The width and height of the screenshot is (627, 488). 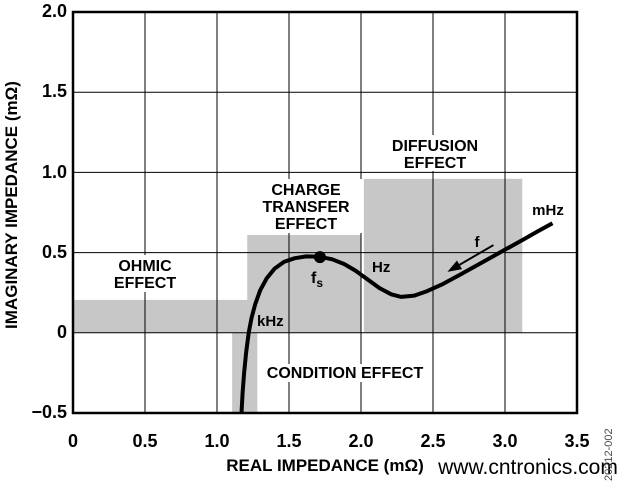 What do you see at coordinates (306, 190) in the screenshot?
I see `region-label-line: CHARGE` at bounding box center [306, 190].